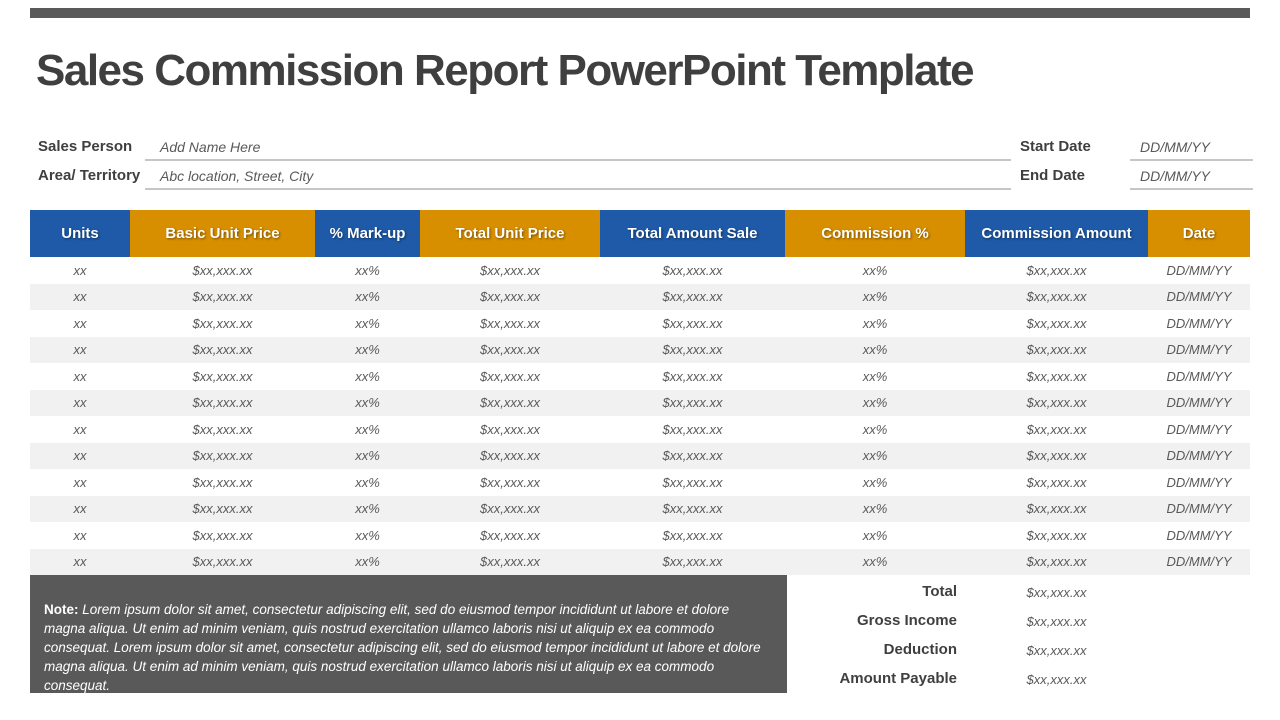 The height and width of the screenshot is (720, 1280). I want to click on end-date-value: DD/MM/YY, so click(1175, 176).